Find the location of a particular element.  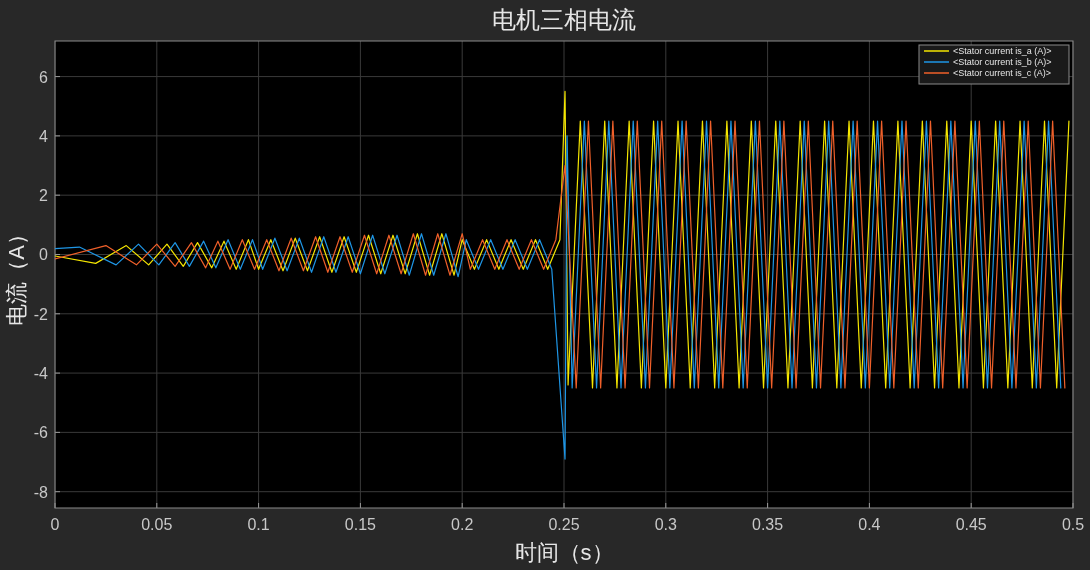

legend-label: <Stator current is_c (A)> is located at coordinates (1002, 73).